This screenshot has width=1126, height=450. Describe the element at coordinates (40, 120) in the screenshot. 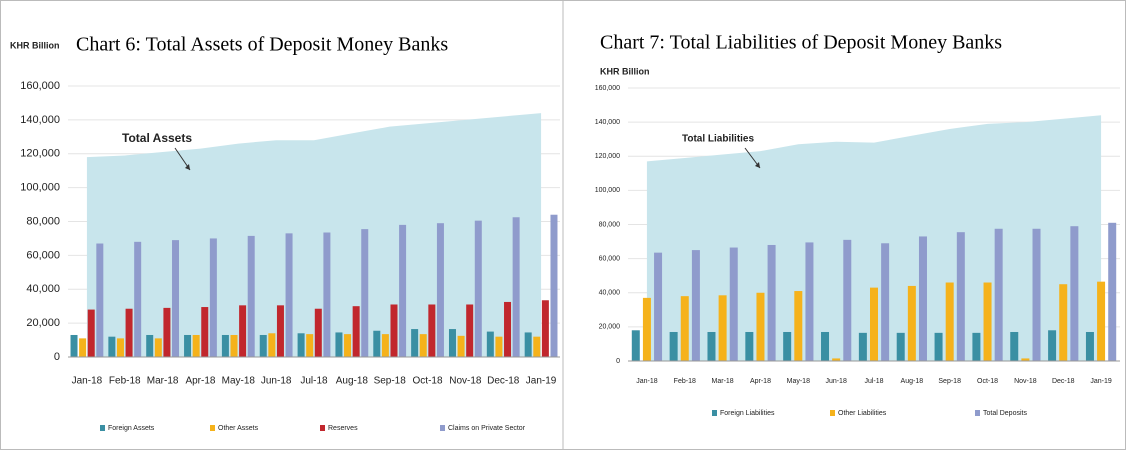

I see `y-tick-label: 140,000` at that location.